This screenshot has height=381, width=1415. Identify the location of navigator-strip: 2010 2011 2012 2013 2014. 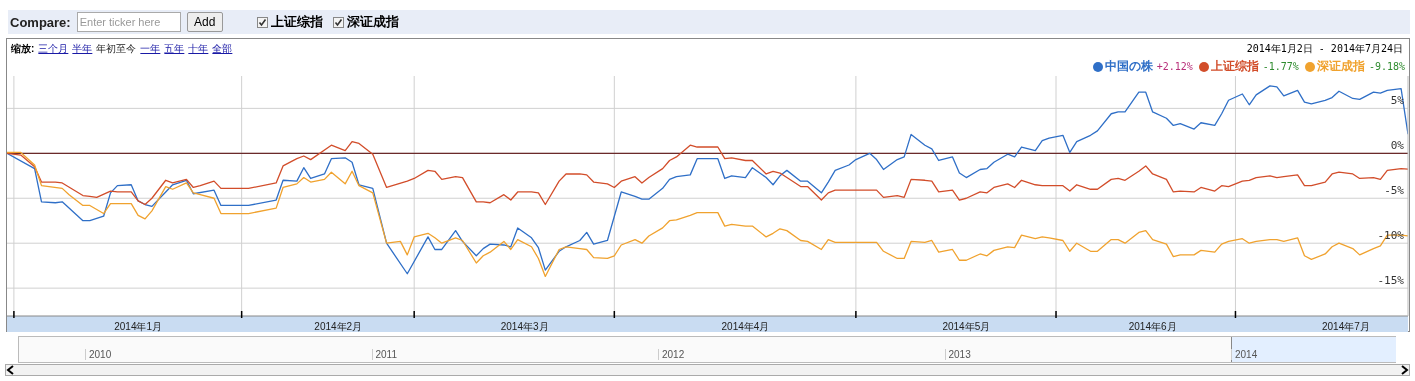
(707, 349).